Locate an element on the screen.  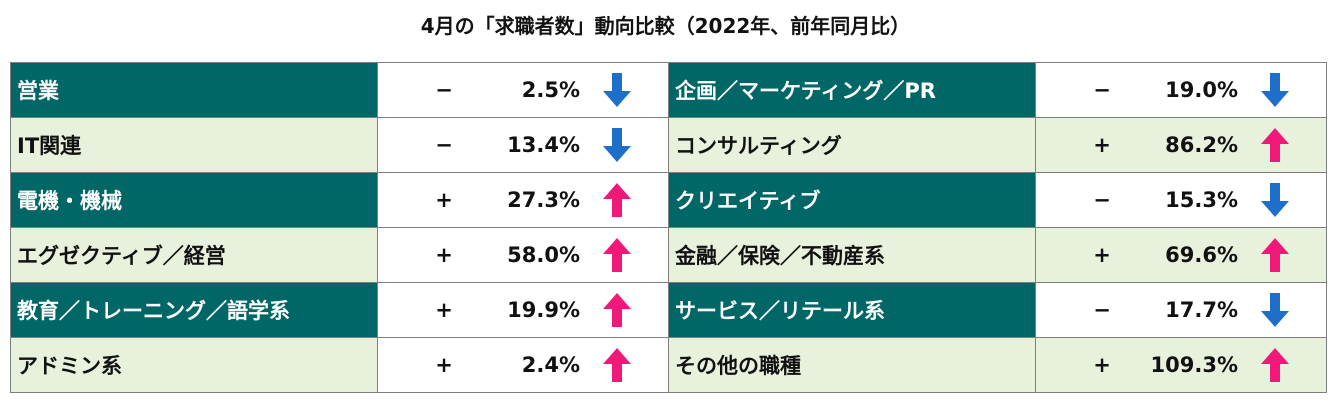
change-cell: +109.3% is located at coordinates (1181, 365).